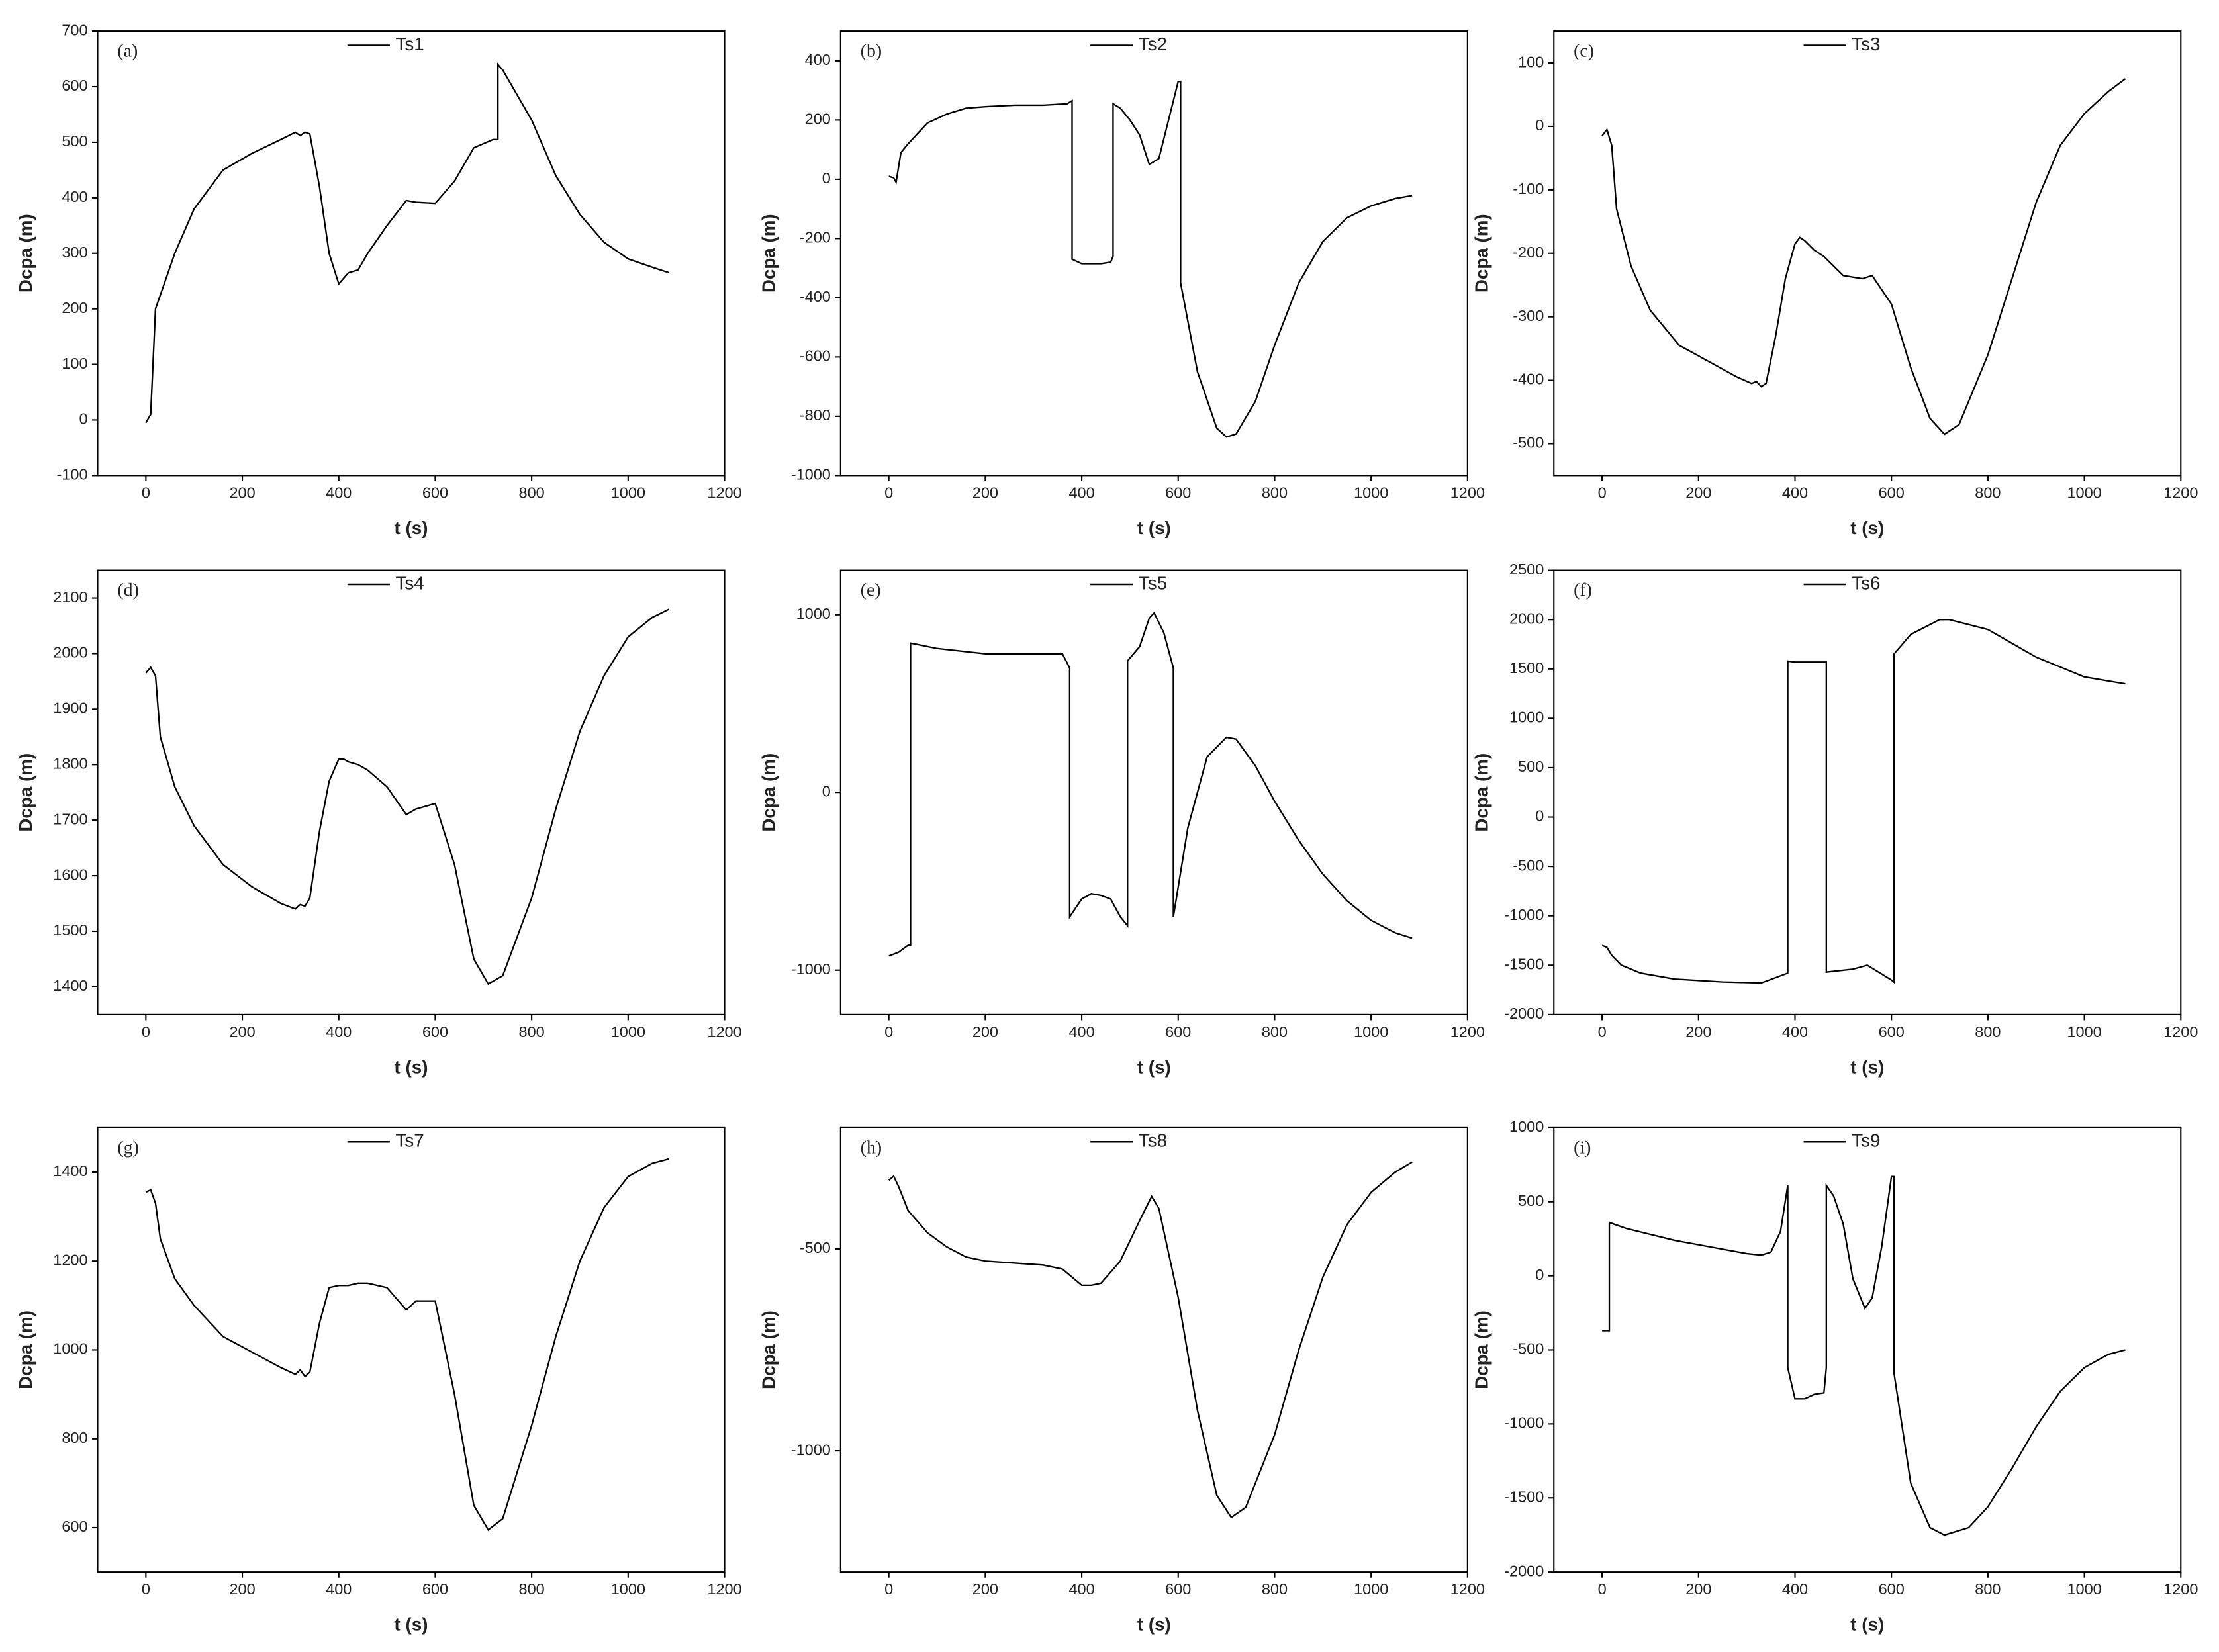 This screenshot has height=1652, width=2219. I want to click on y-tick-label: 800, so click(74, 1437).